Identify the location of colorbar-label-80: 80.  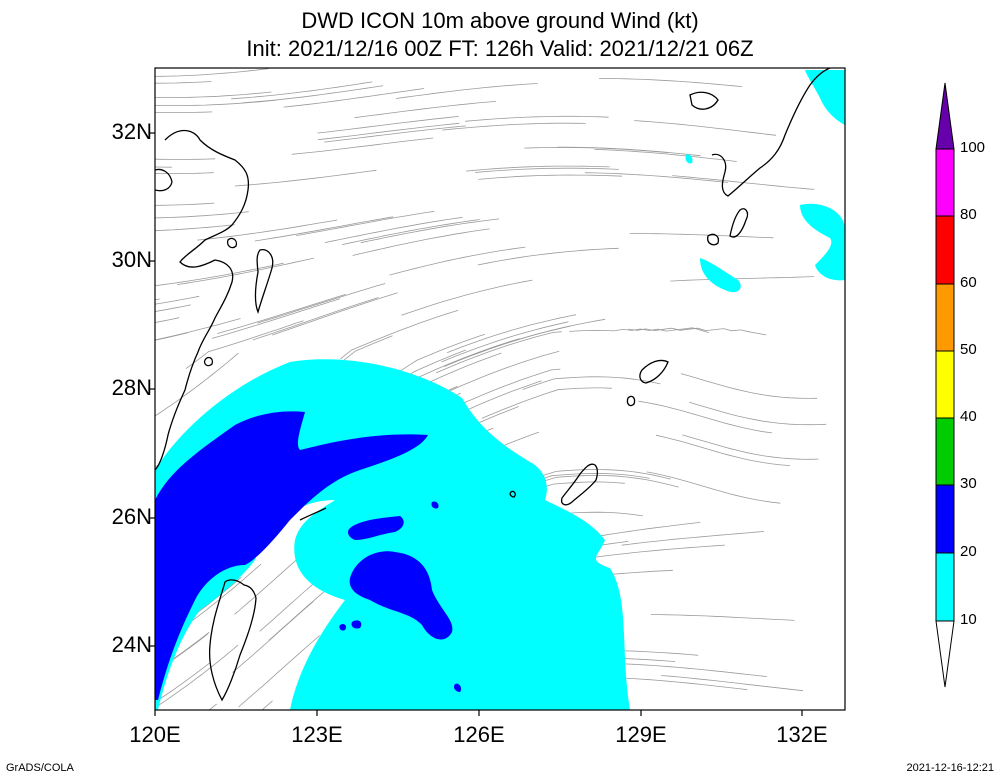
(968, 214).